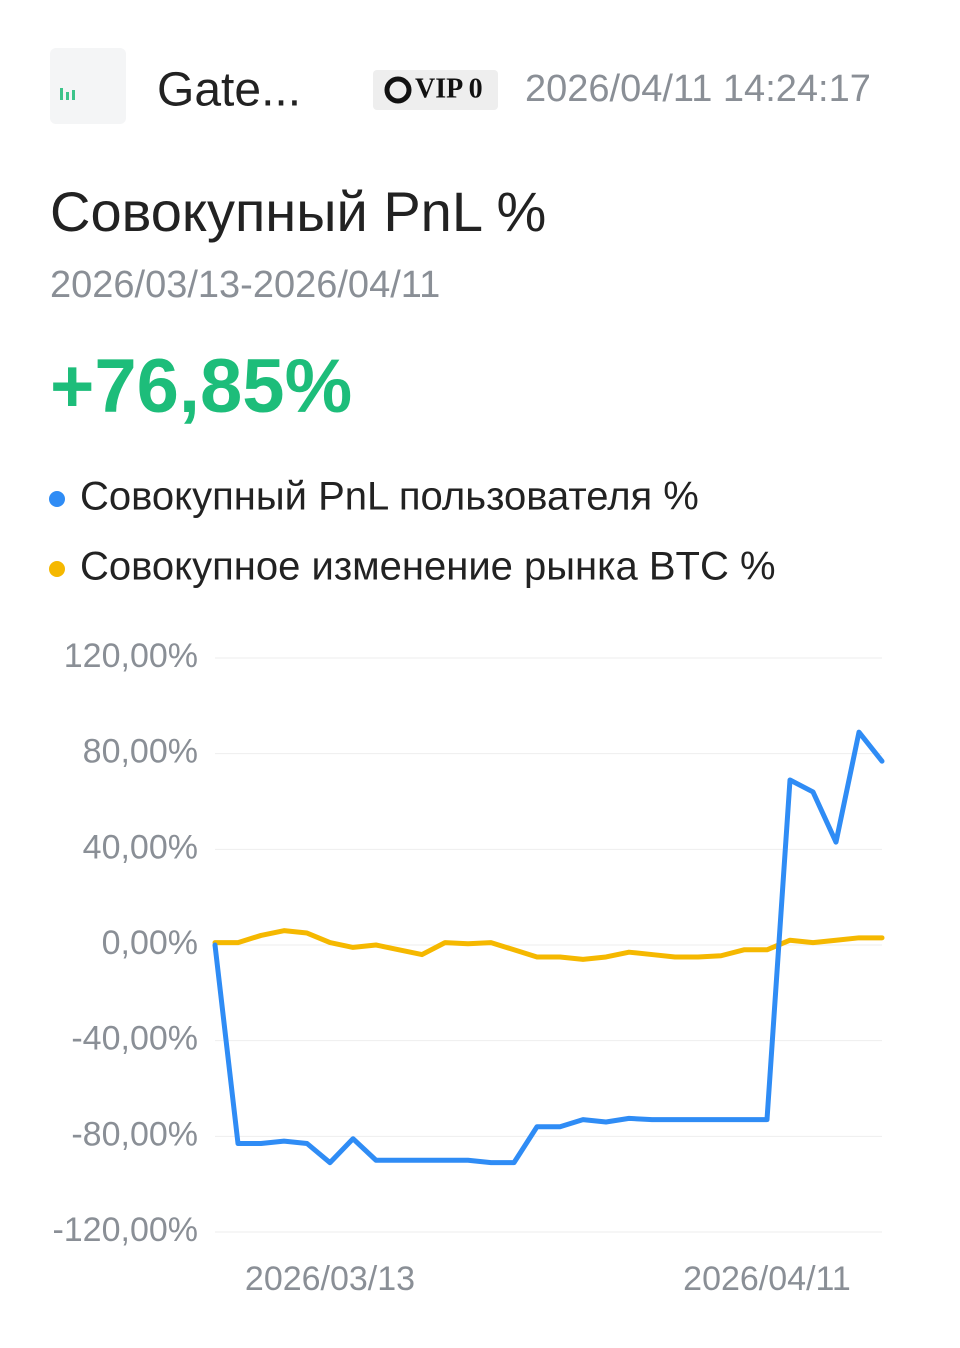 The width and height of the screenshot is (960, 1348). What do you see at coordinates (140, 752) in the screenshot?
I see `y-tick-label: 80,00%` at bounding box center [140, 752].